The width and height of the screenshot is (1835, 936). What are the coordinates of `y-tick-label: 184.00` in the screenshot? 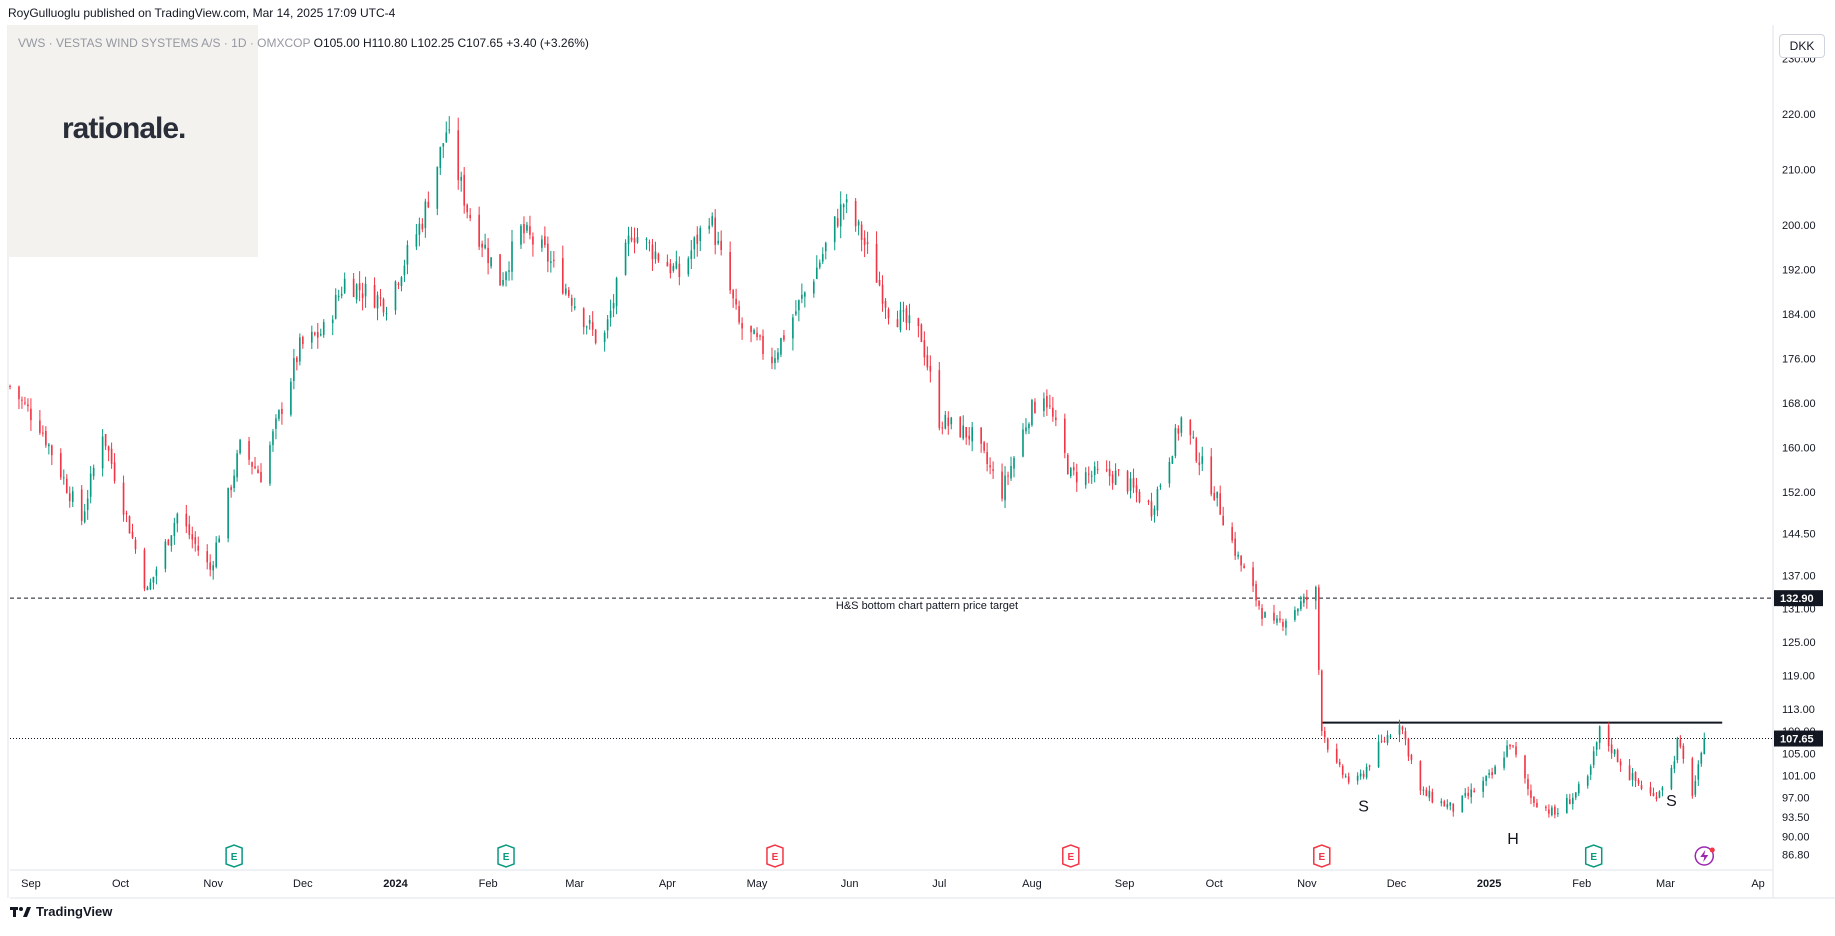 It's located at (1799, 315).